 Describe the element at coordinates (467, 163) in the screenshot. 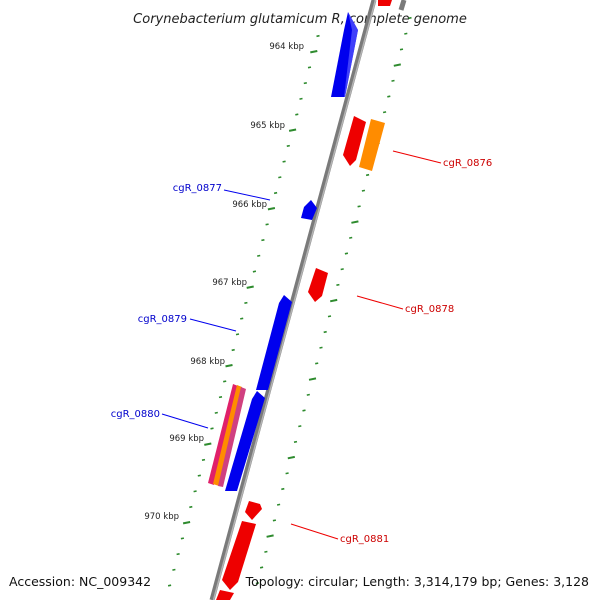

I see `gene-label-cgR_0876: cgR_0876` at that location.